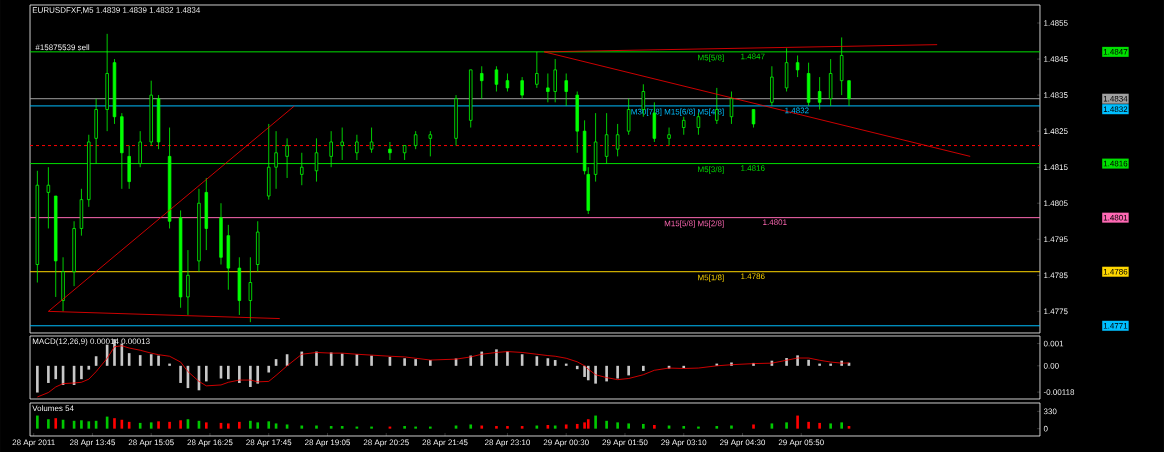 The width and height of the screenshot is (1164, 452). What do you see at coordinates (566, 443) in the screenshot?
I see `x-tick-label: 29 Apr 00:30` at bounding box center [566, 443].